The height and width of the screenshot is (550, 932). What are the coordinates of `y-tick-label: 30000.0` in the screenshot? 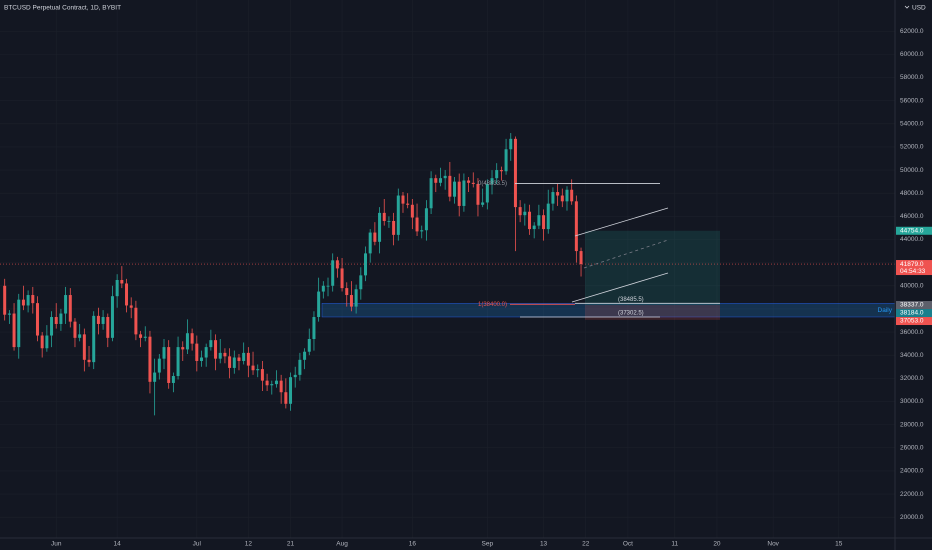 It's located at (912, 401).